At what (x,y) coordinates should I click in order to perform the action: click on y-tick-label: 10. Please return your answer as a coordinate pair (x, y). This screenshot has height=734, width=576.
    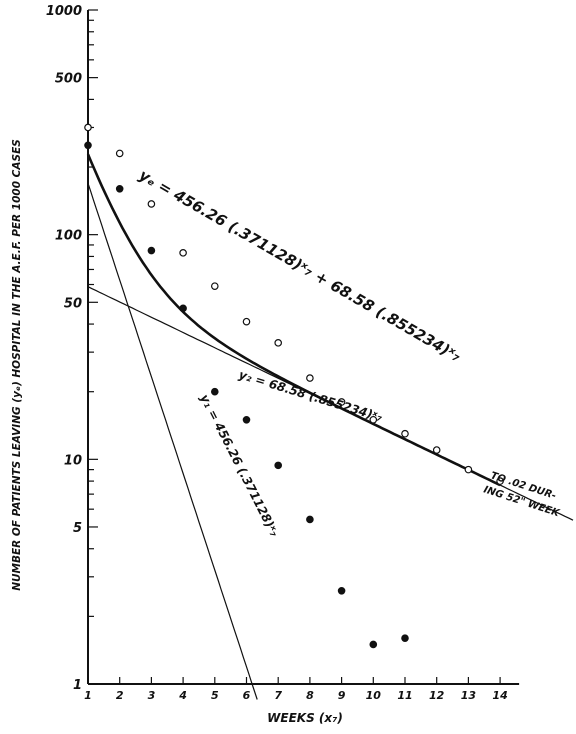
    Looking at the image, I should click on (73, 460).